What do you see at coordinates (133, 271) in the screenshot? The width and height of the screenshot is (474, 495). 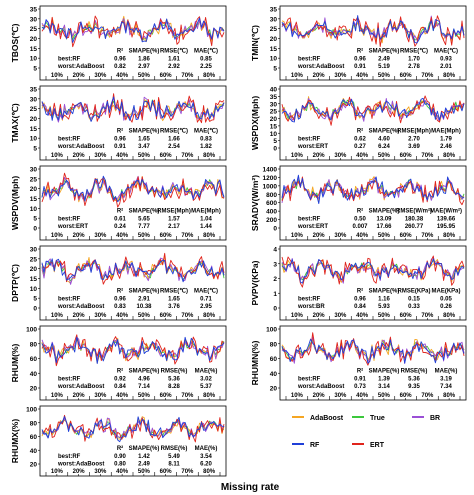 I see `series-line-br` at bounding box center [133, 271].